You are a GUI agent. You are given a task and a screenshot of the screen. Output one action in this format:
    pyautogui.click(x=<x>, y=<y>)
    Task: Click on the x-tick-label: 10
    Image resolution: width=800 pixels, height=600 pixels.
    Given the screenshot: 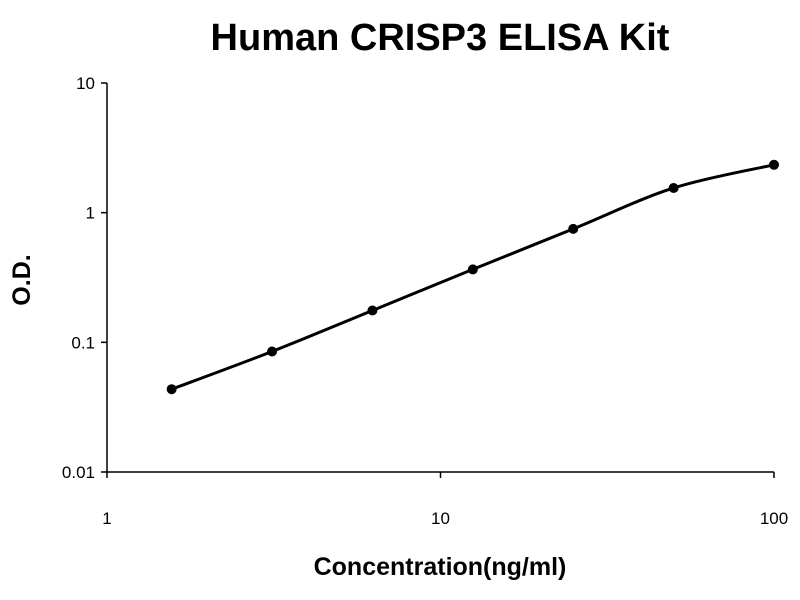 What is the action you would take?
    pyautogui.click(x=440, y=518)
    